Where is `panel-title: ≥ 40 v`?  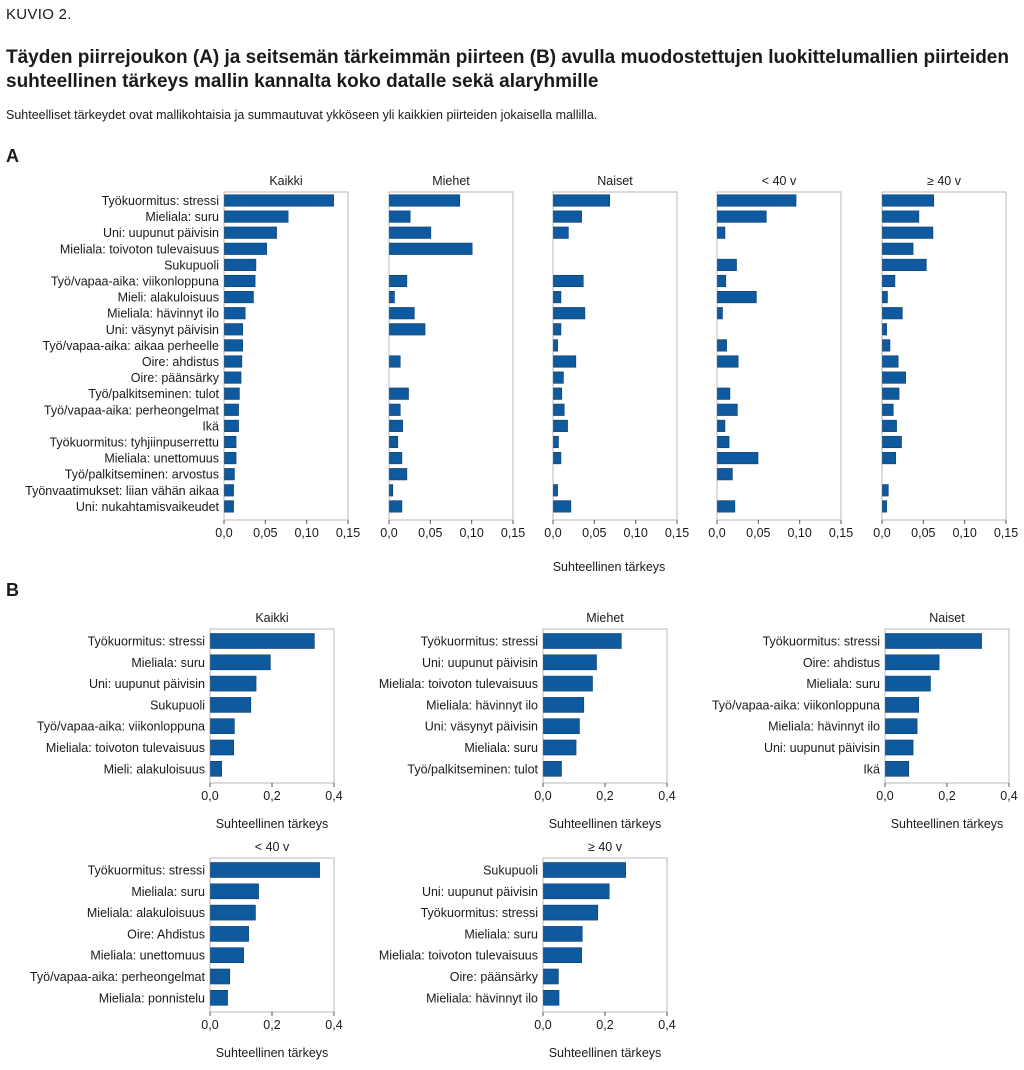 panel-title: ≥ 40 v is located at coordinates (944, 181).